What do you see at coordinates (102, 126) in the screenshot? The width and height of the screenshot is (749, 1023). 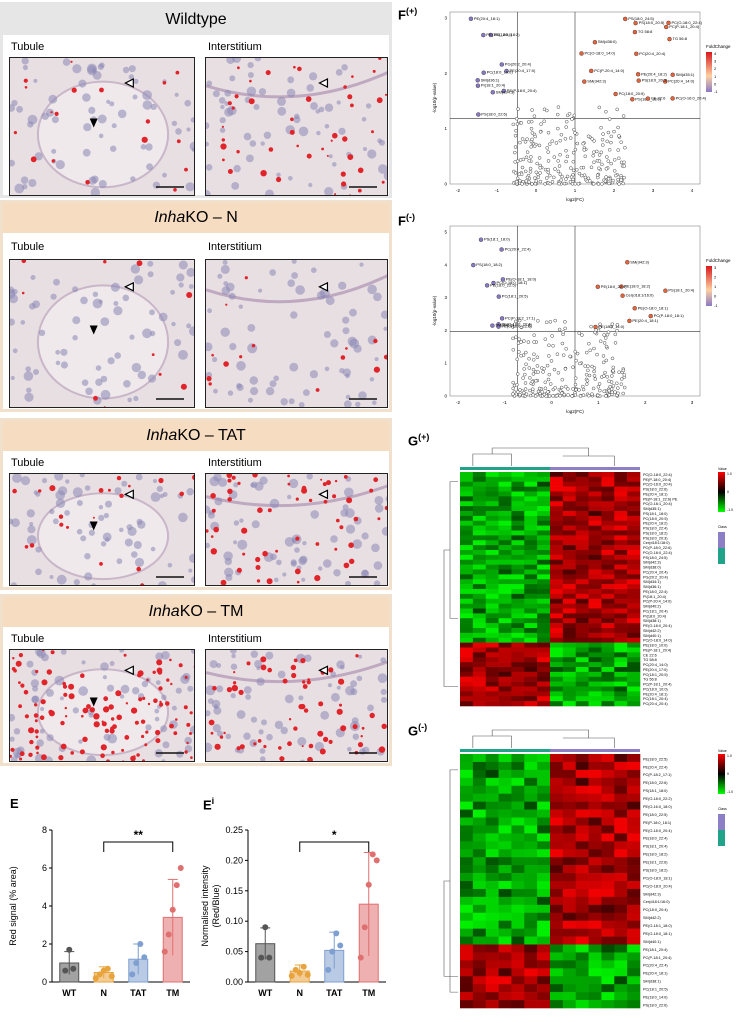 I see `panel-a-tubule-image` at bounding box center [102, 126].